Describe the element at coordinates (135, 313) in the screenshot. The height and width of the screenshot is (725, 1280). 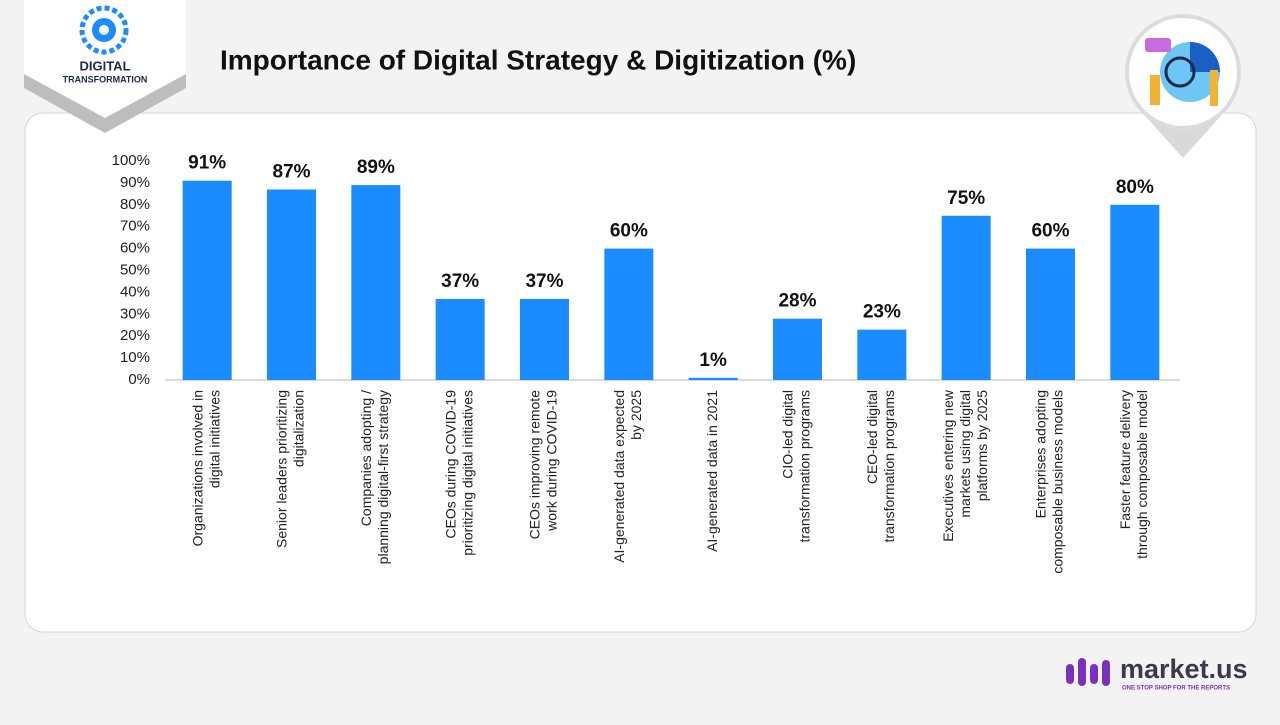
I see `y-tick-label: 30%` at that location.